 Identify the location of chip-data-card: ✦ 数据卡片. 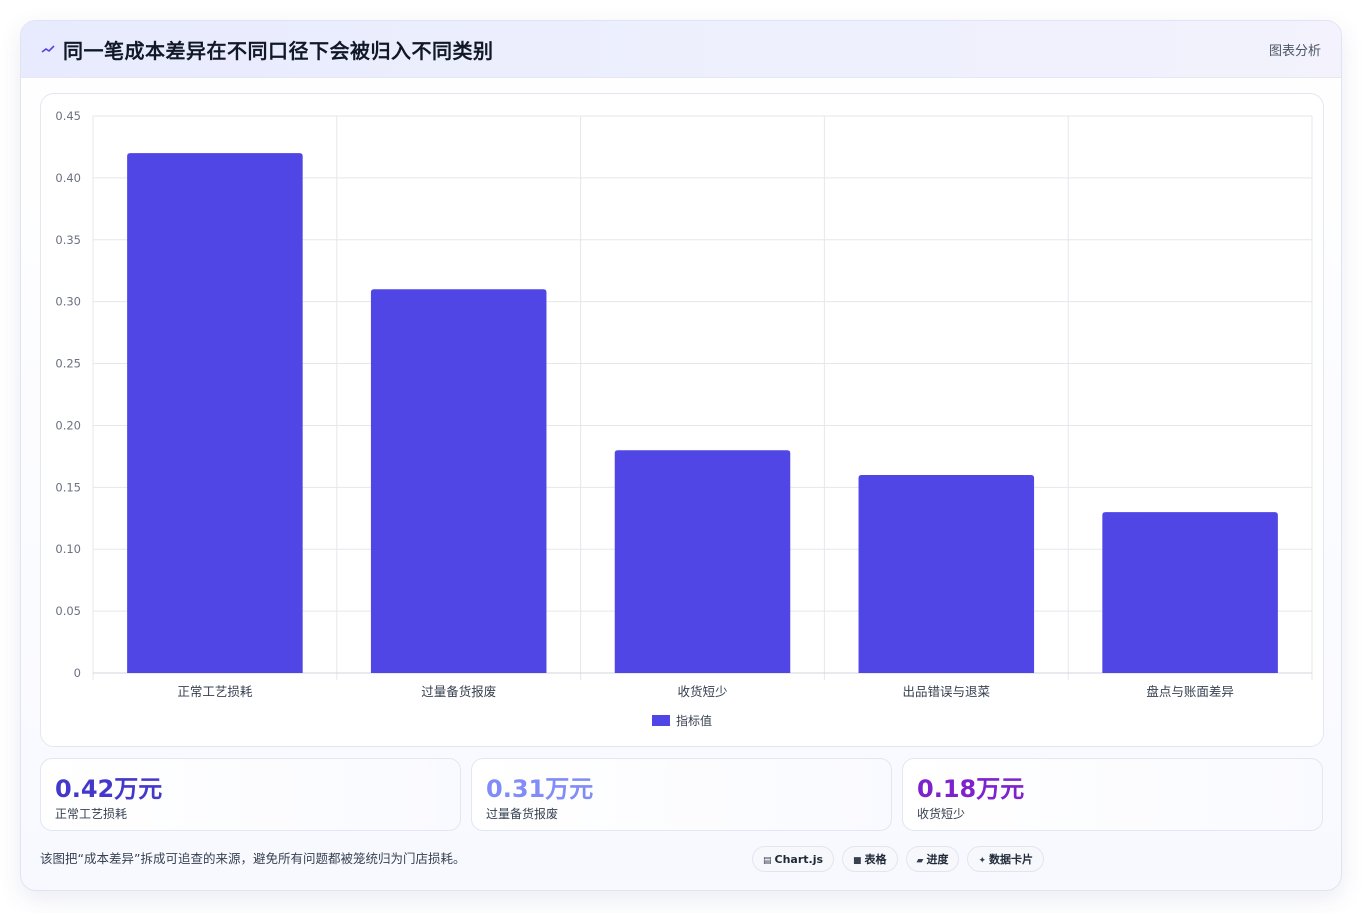
(1006, 859).